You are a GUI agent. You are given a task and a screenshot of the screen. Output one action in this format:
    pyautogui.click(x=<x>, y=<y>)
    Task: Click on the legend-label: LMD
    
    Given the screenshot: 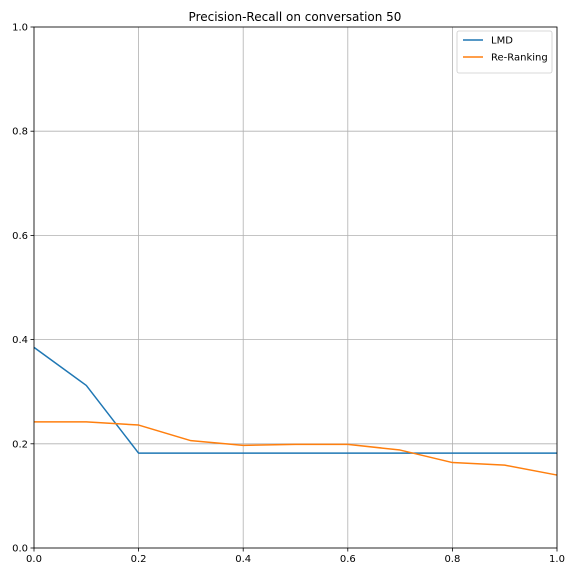 What is the action you would take?
    pyautogui.click(x=502, y=41)
    